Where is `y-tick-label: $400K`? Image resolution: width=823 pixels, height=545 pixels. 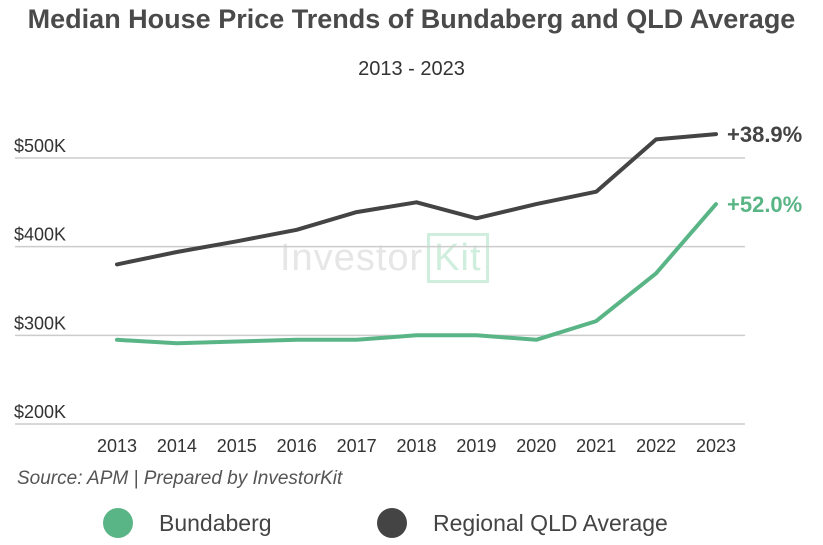 y-tick-label: $400K is located at coordinates (40, 235).